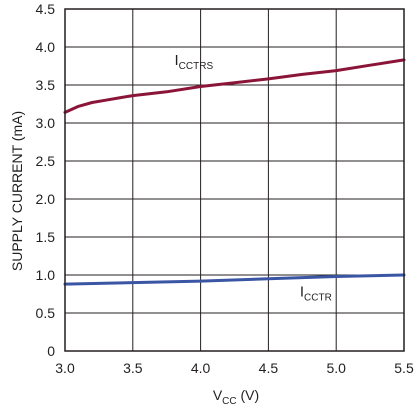 The height and width of the screenshot is (412, 419). What do you see at coordinates (46, 199) in the screenshot?
I see `y-tick-label: 2.0` at bounding box center [46, 199].